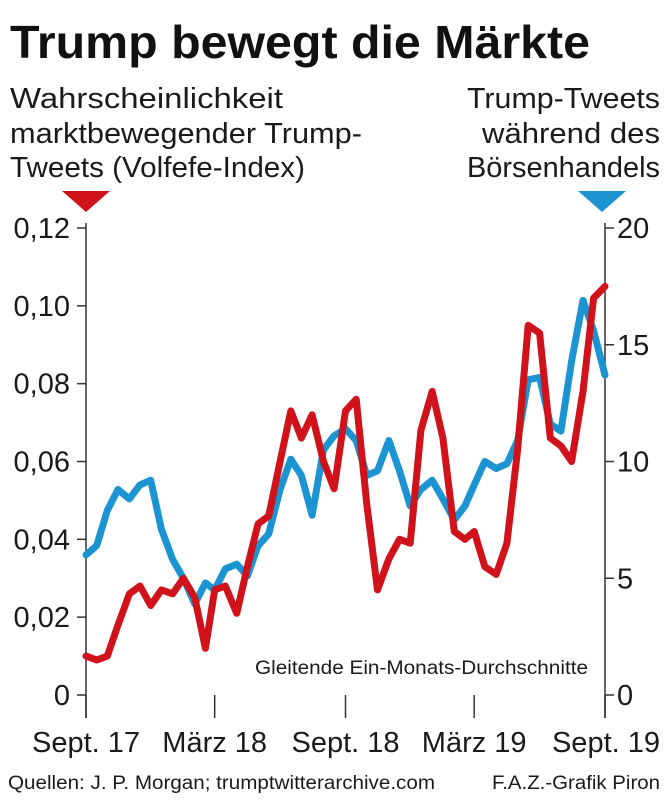  I want to click on right-tick-label: 0, so click(625, 696).